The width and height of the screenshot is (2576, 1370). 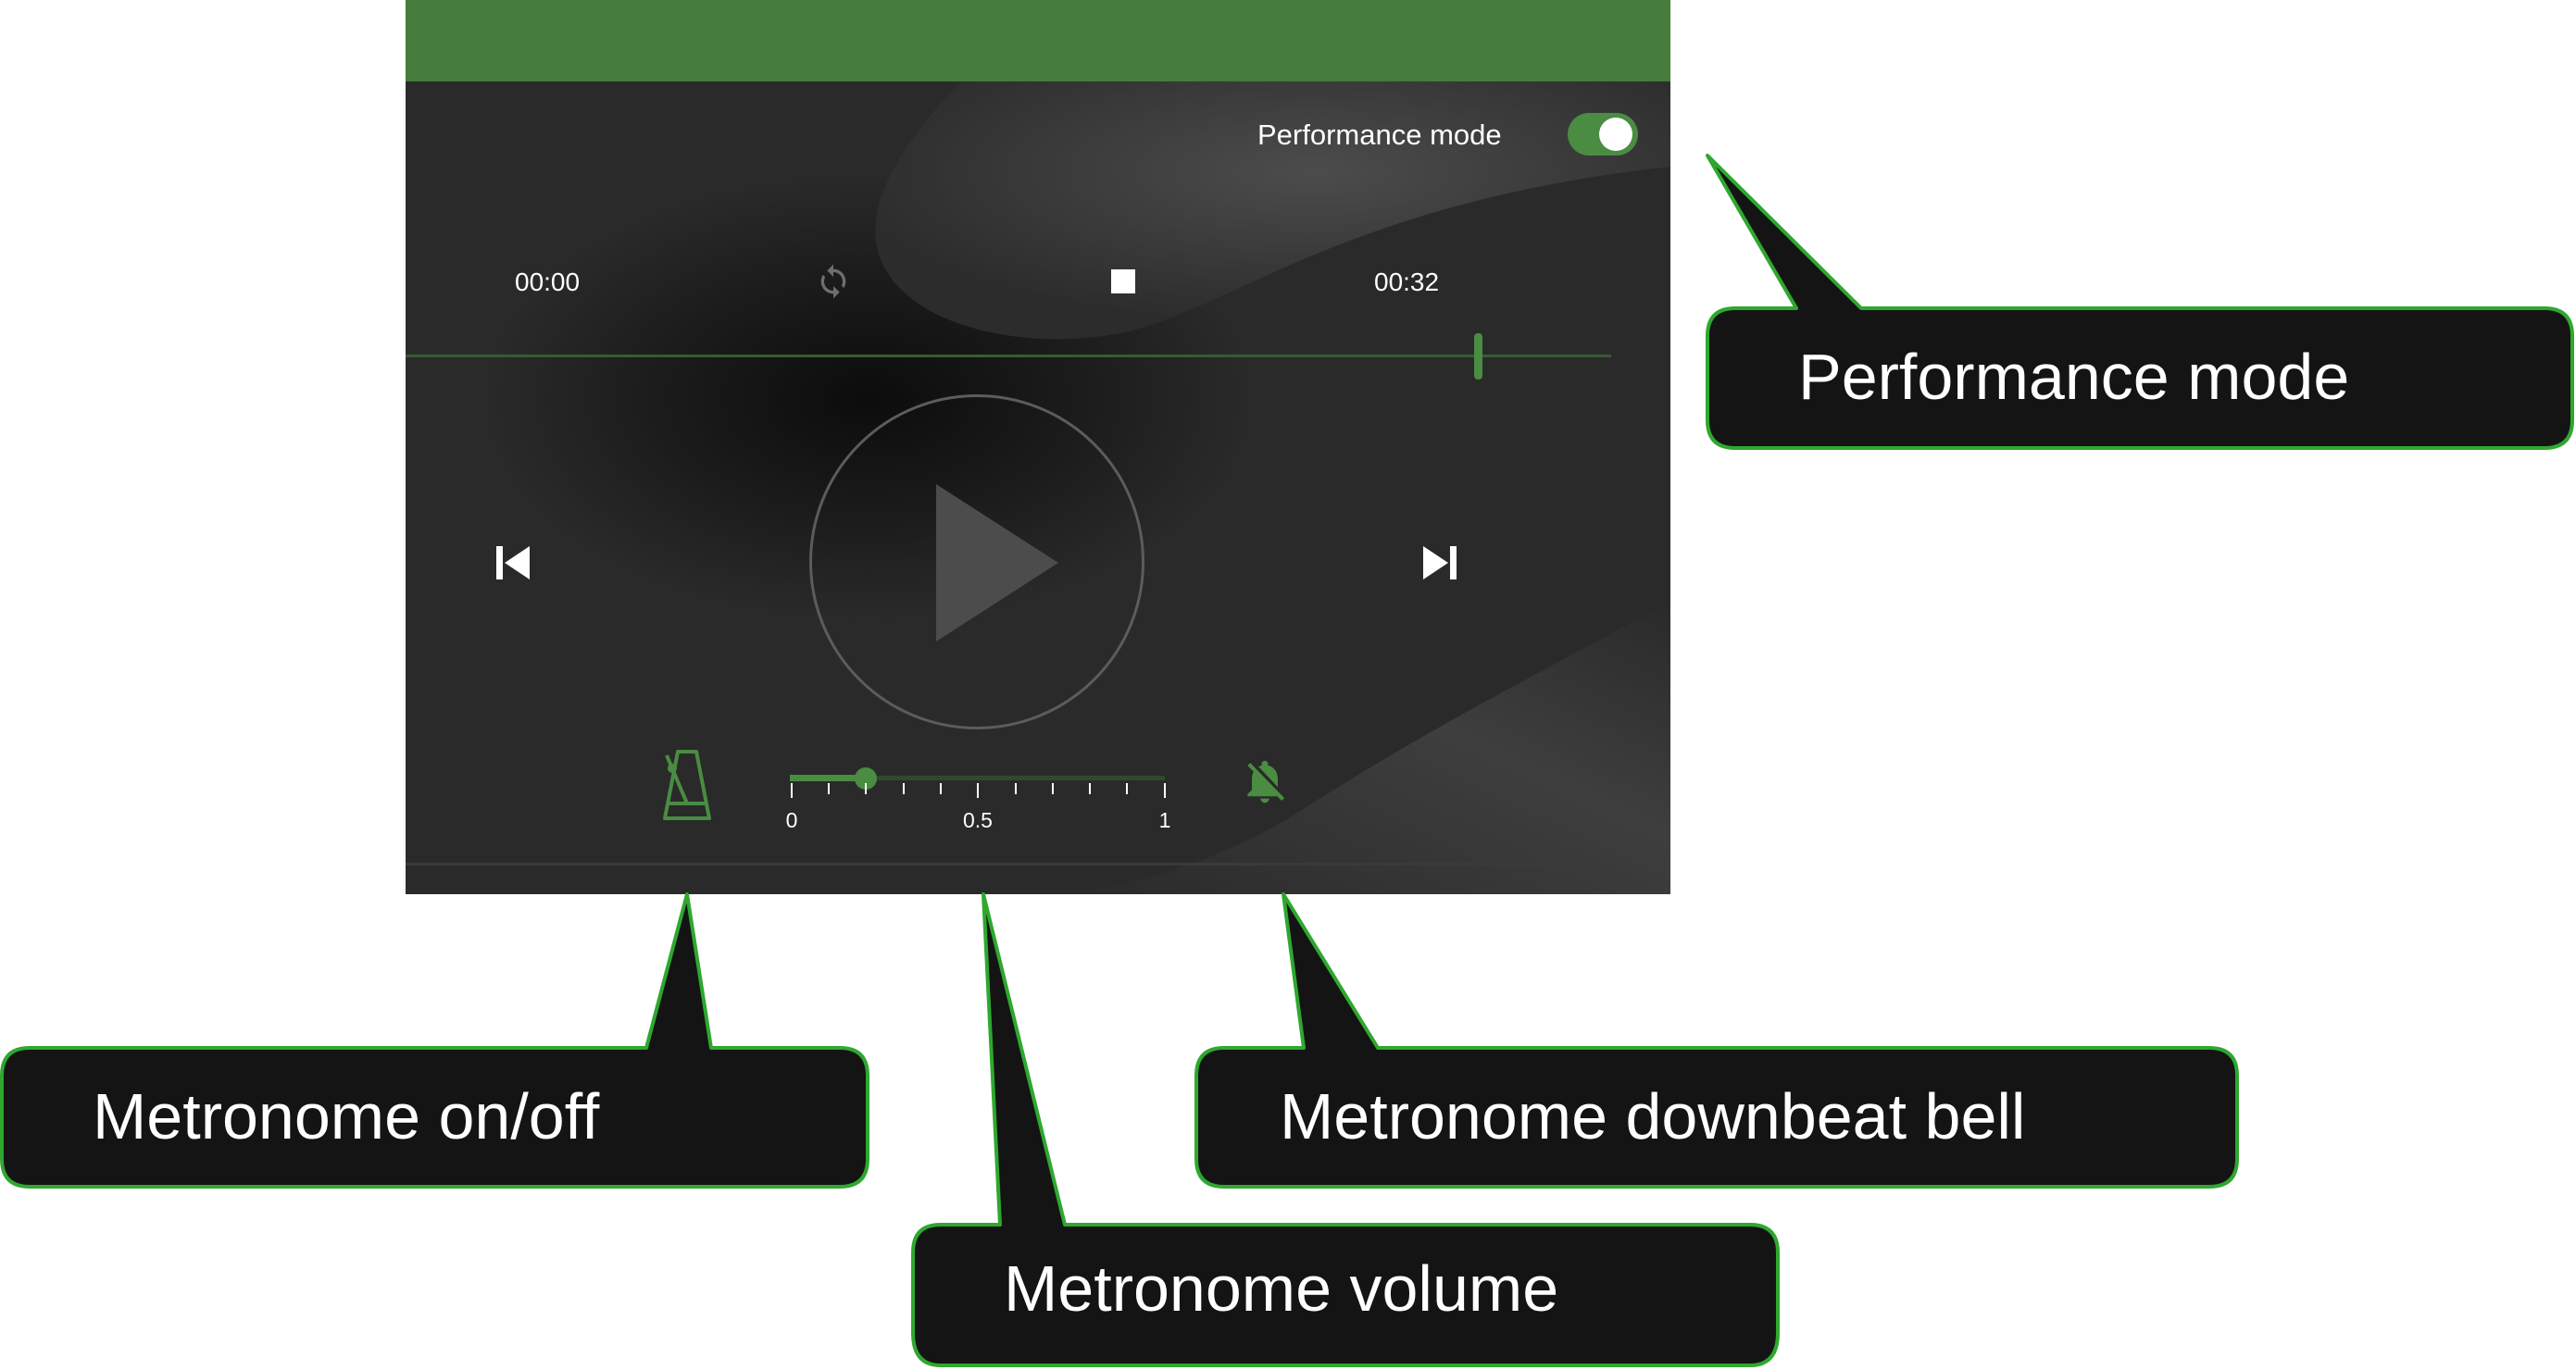 I want to click on play-button, so click(x=976, y=561).